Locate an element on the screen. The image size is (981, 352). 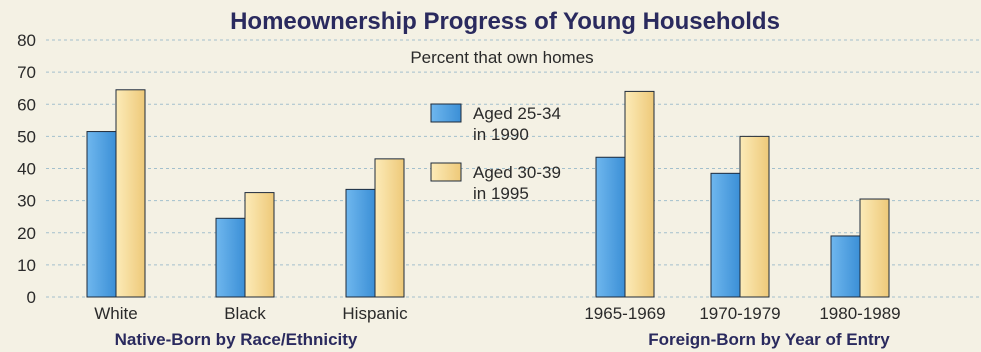
y-tick-label: 70 is located at coordinates (26, 72).